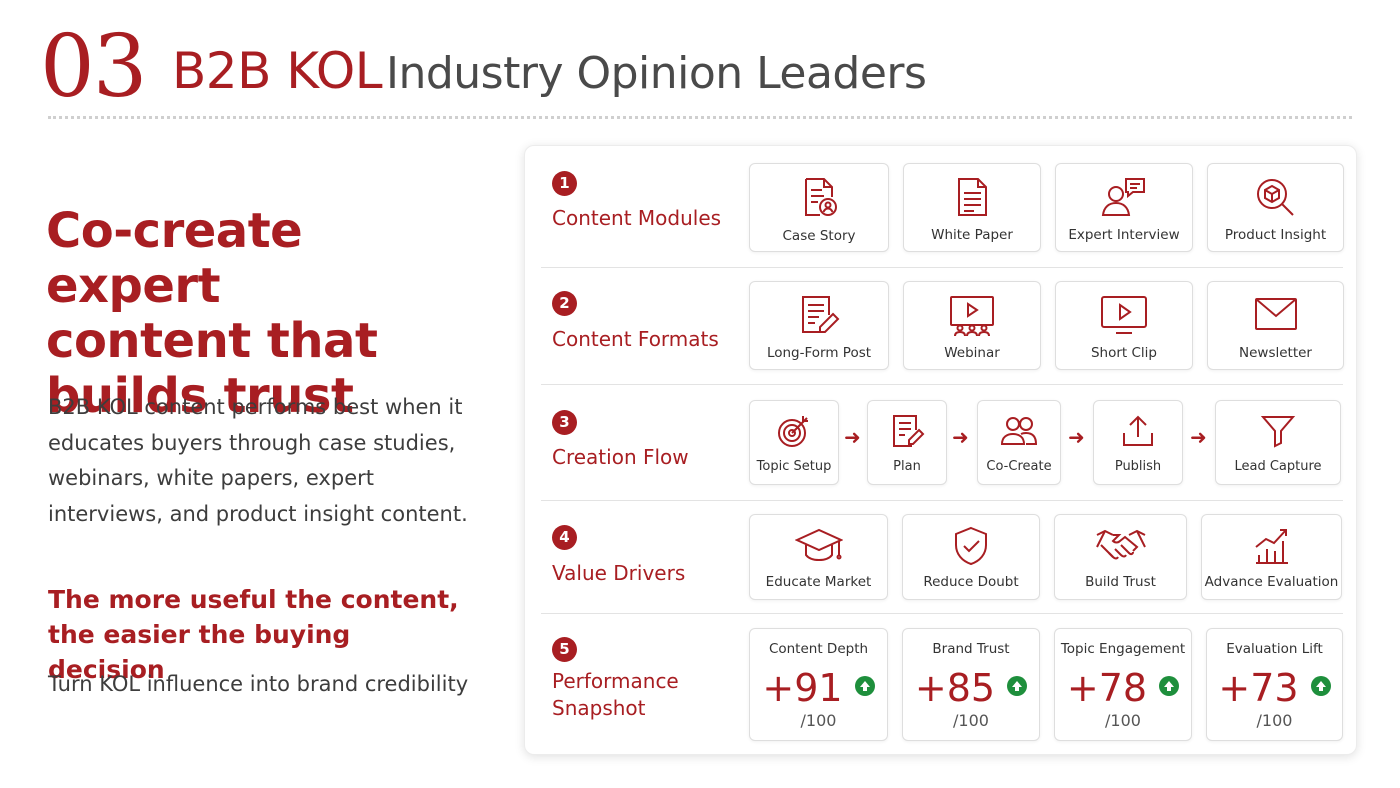  I want to click on card-co-create: Co-Create, so click(1019, 442).